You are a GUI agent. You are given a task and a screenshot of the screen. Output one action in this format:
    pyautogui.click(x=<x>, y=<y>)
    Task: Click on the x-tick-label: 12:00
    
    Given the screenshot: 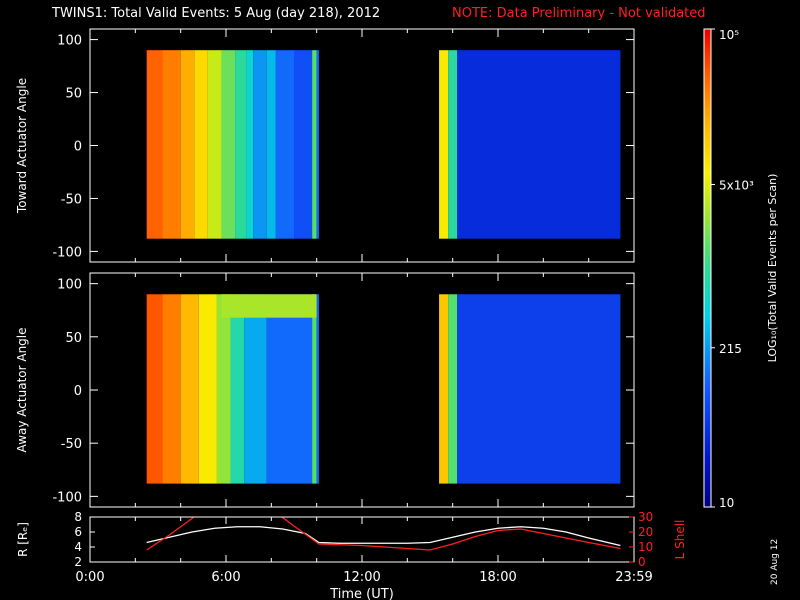 What is the action you would take?
    pyautogui.click(x=361, y=577)
    